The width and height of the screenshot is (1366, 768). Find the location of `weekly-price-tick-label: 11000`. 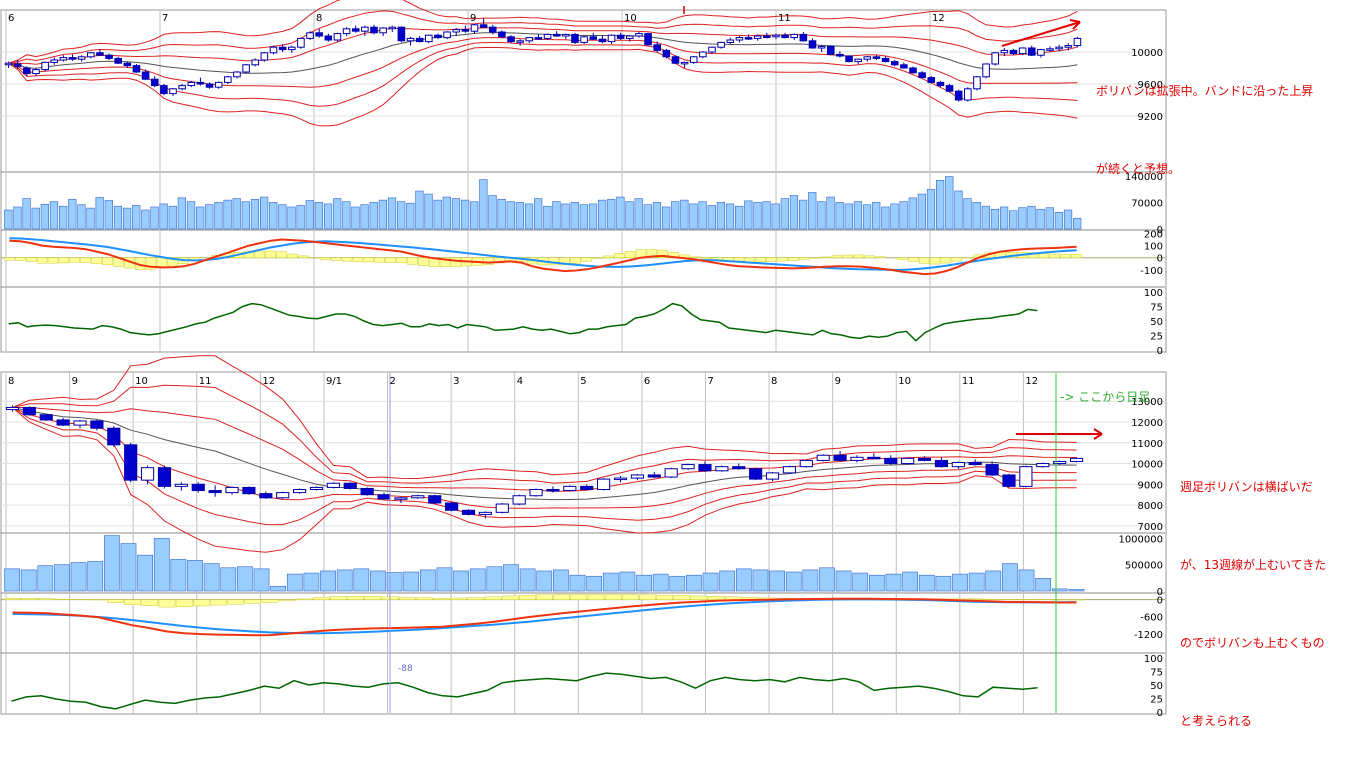

weekly-price-tick-label: 11000 is located at coordinates (1147, 444).